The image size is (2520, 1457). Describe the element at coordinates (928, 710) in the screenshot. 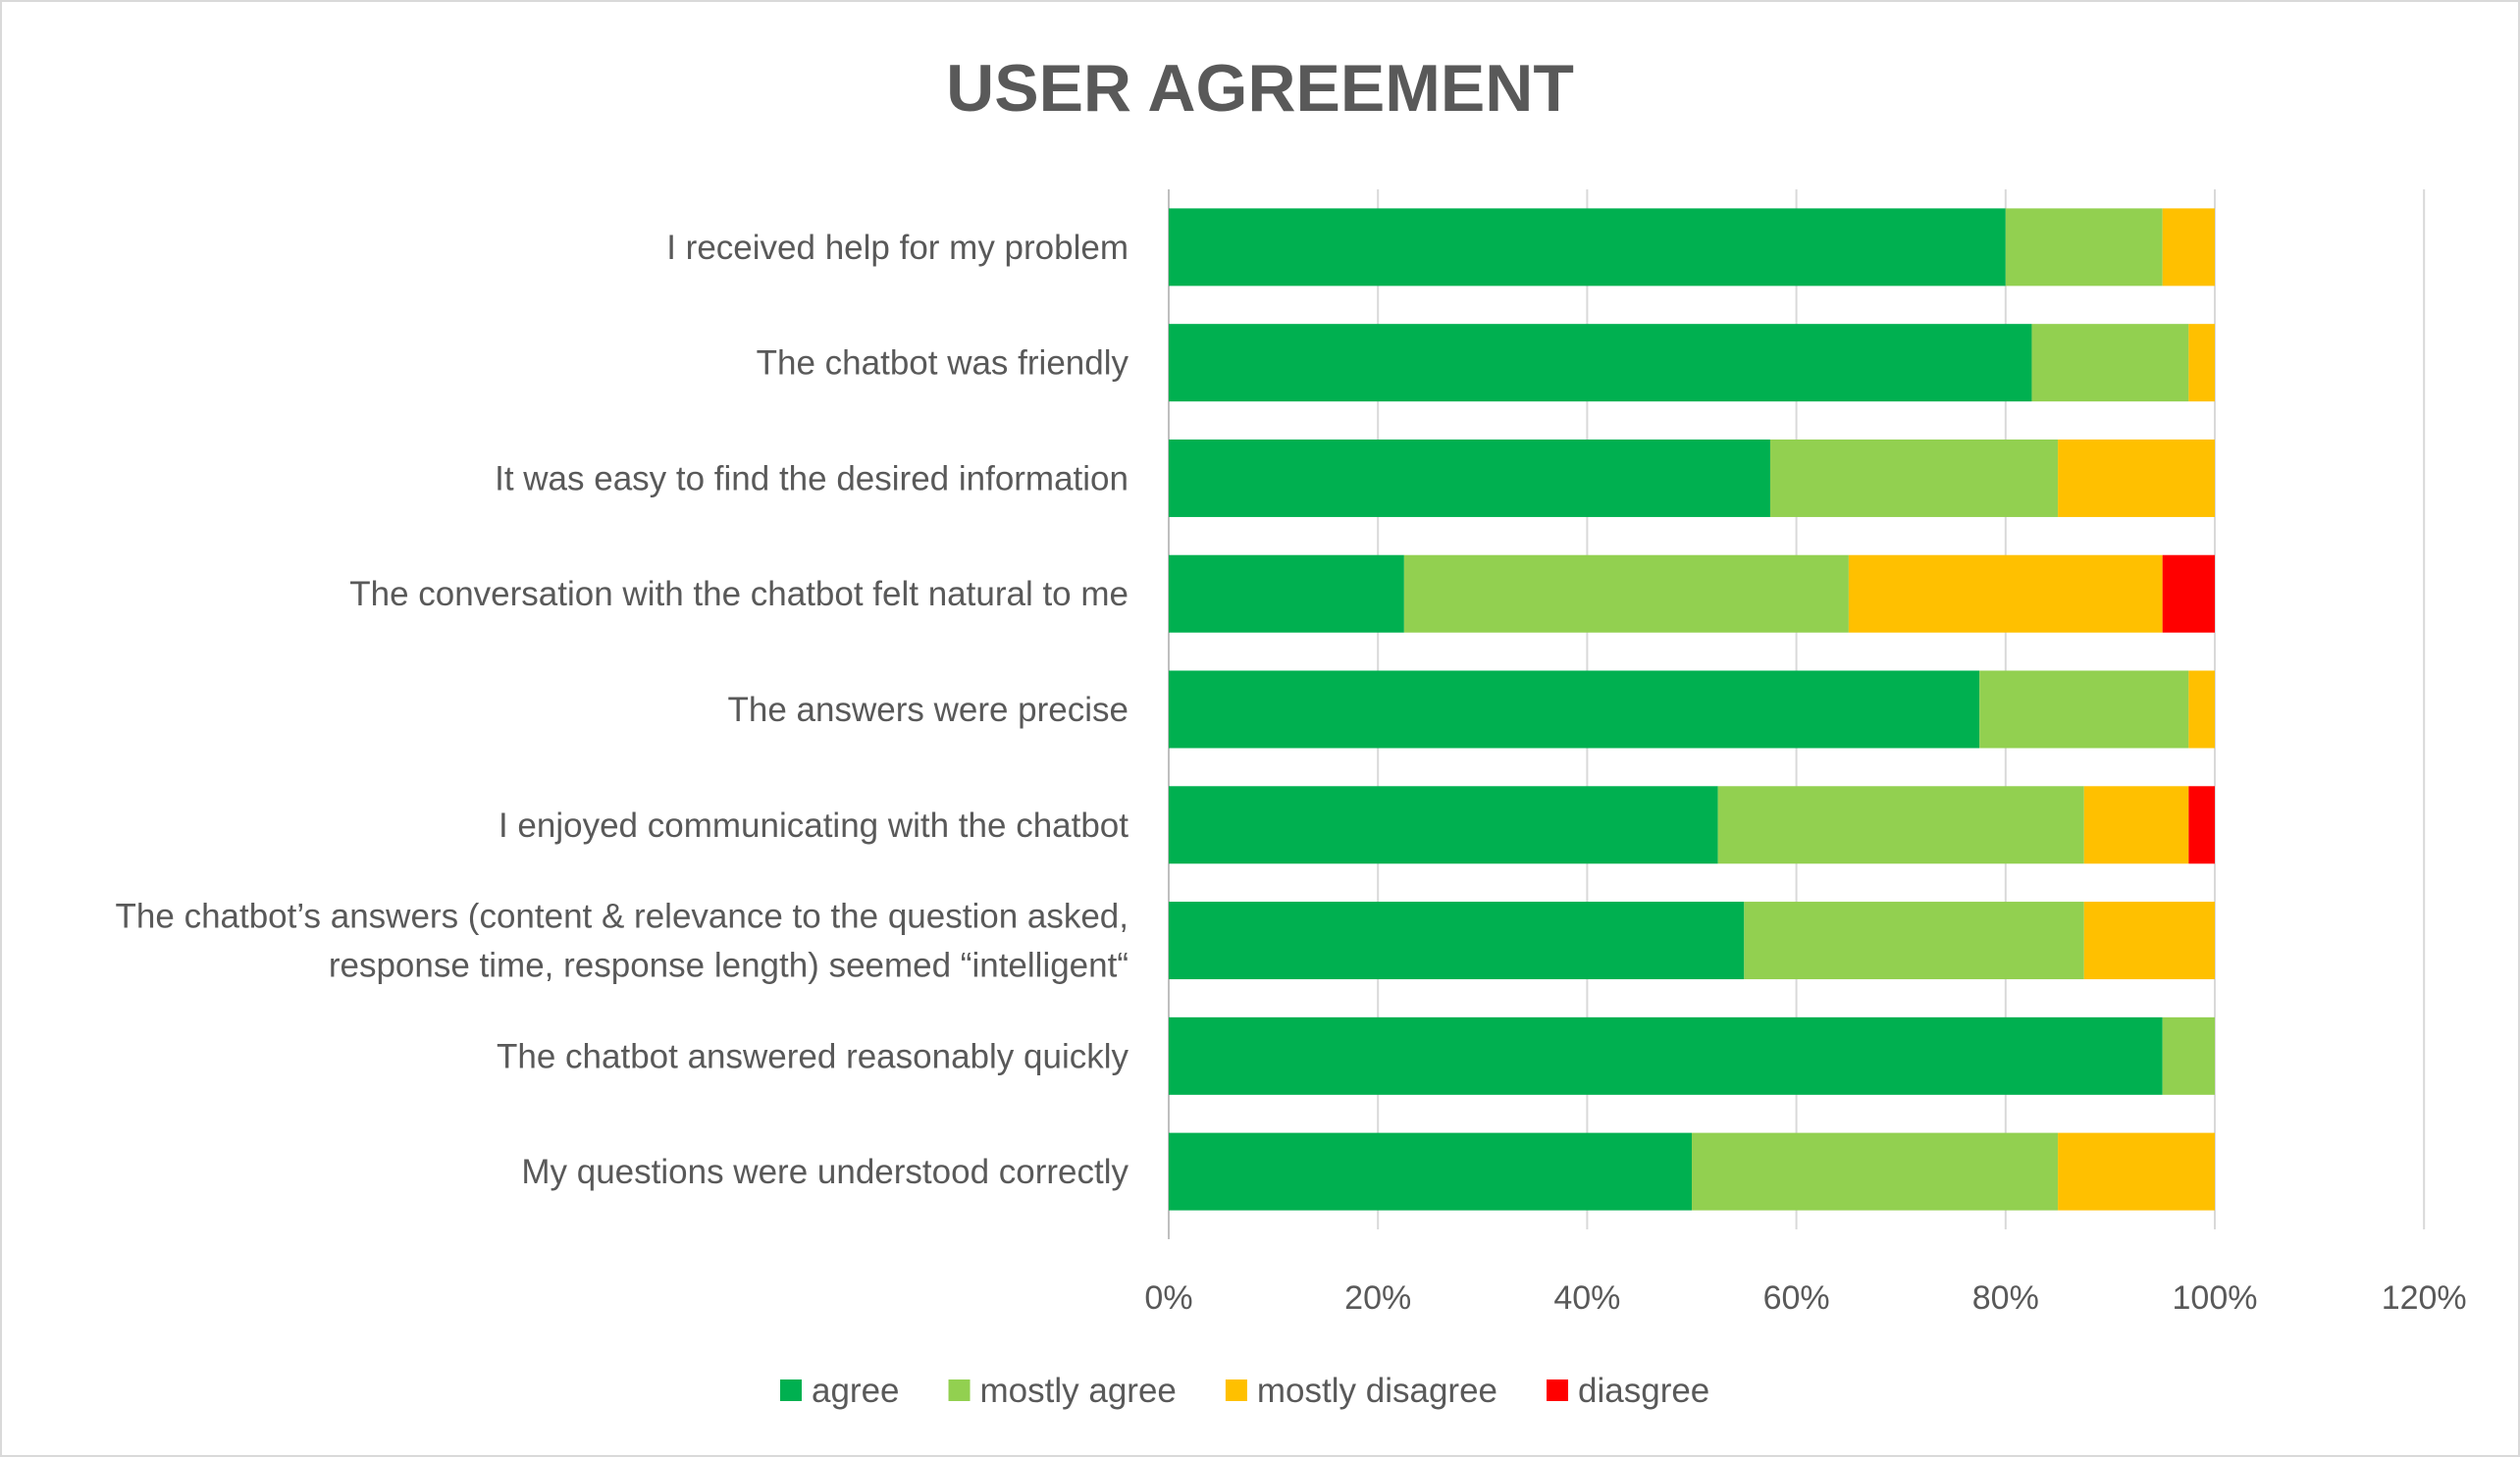

I see `category-label: The answers were precise` at that location.